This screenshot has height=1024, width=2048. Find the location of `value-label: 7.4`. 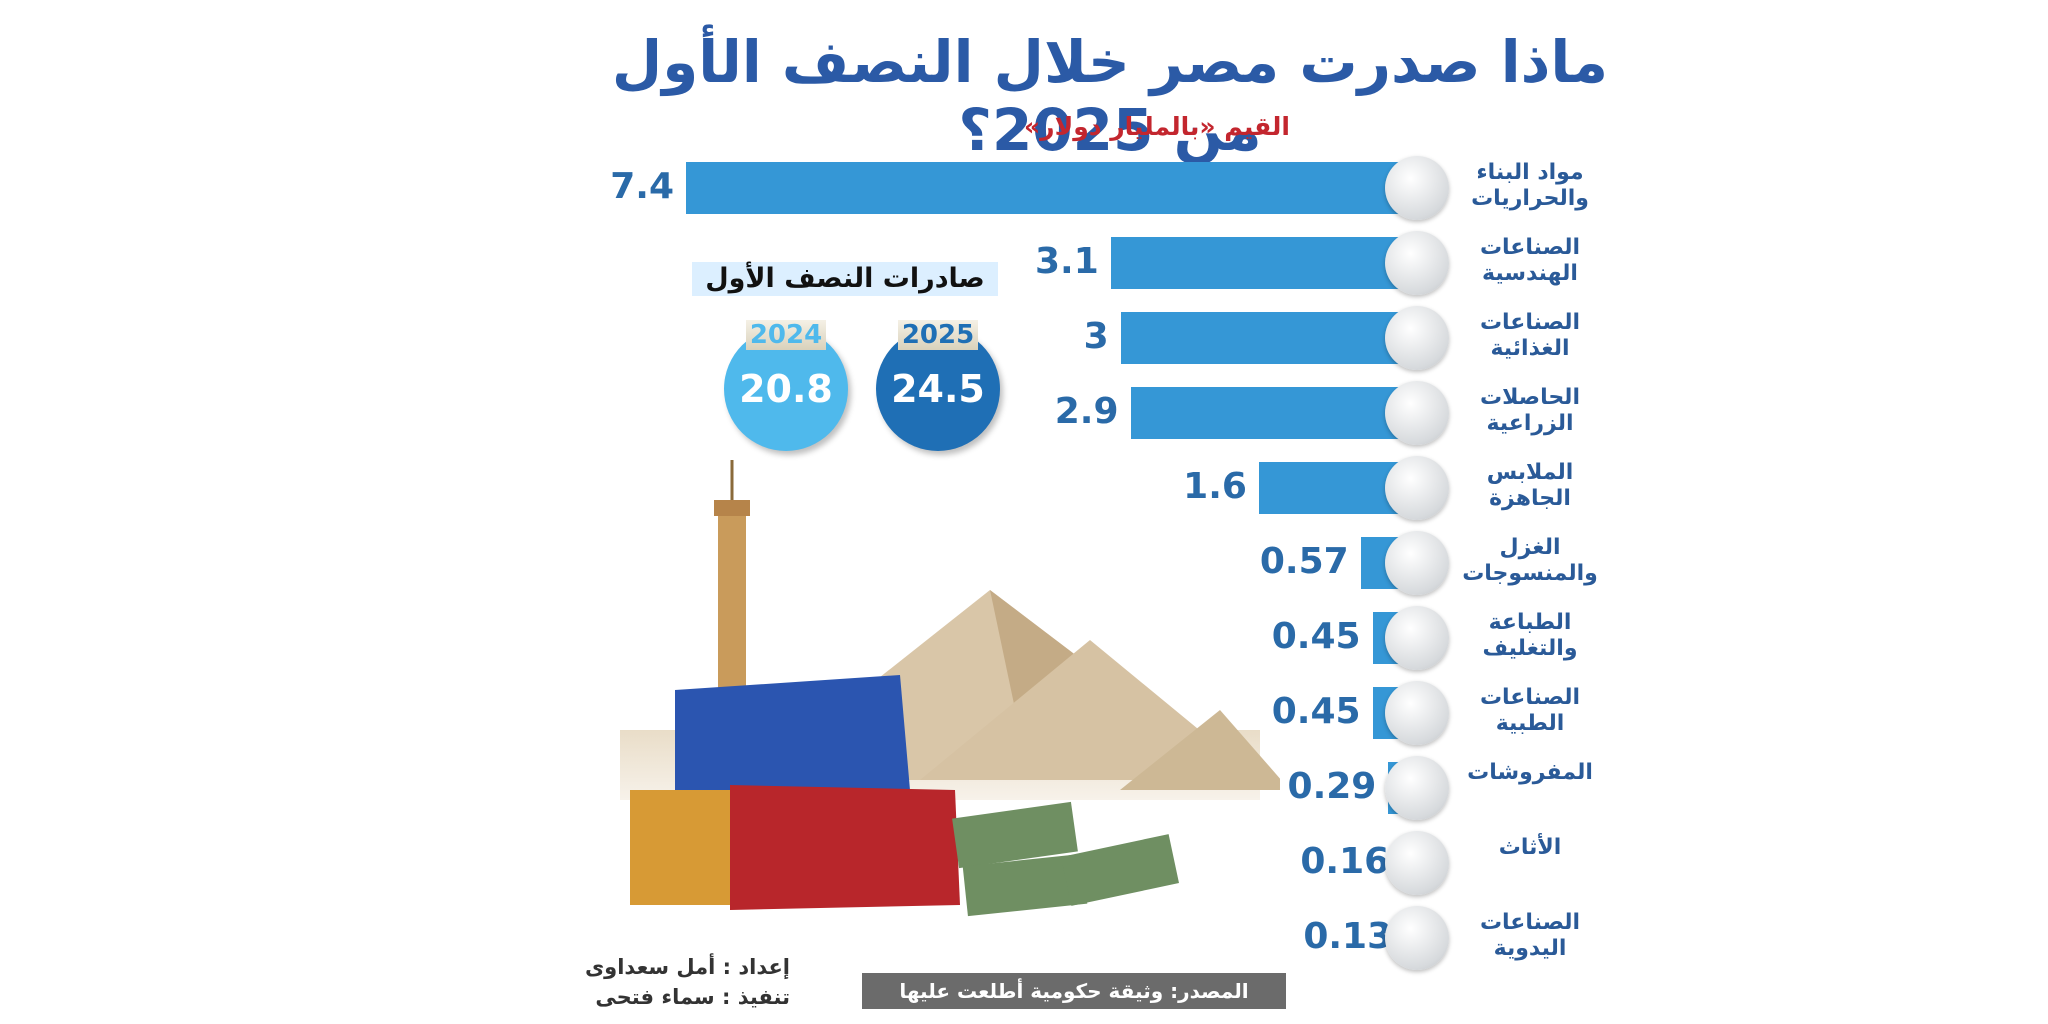

value-label: 7.4 is located at coordinates (642, 186).